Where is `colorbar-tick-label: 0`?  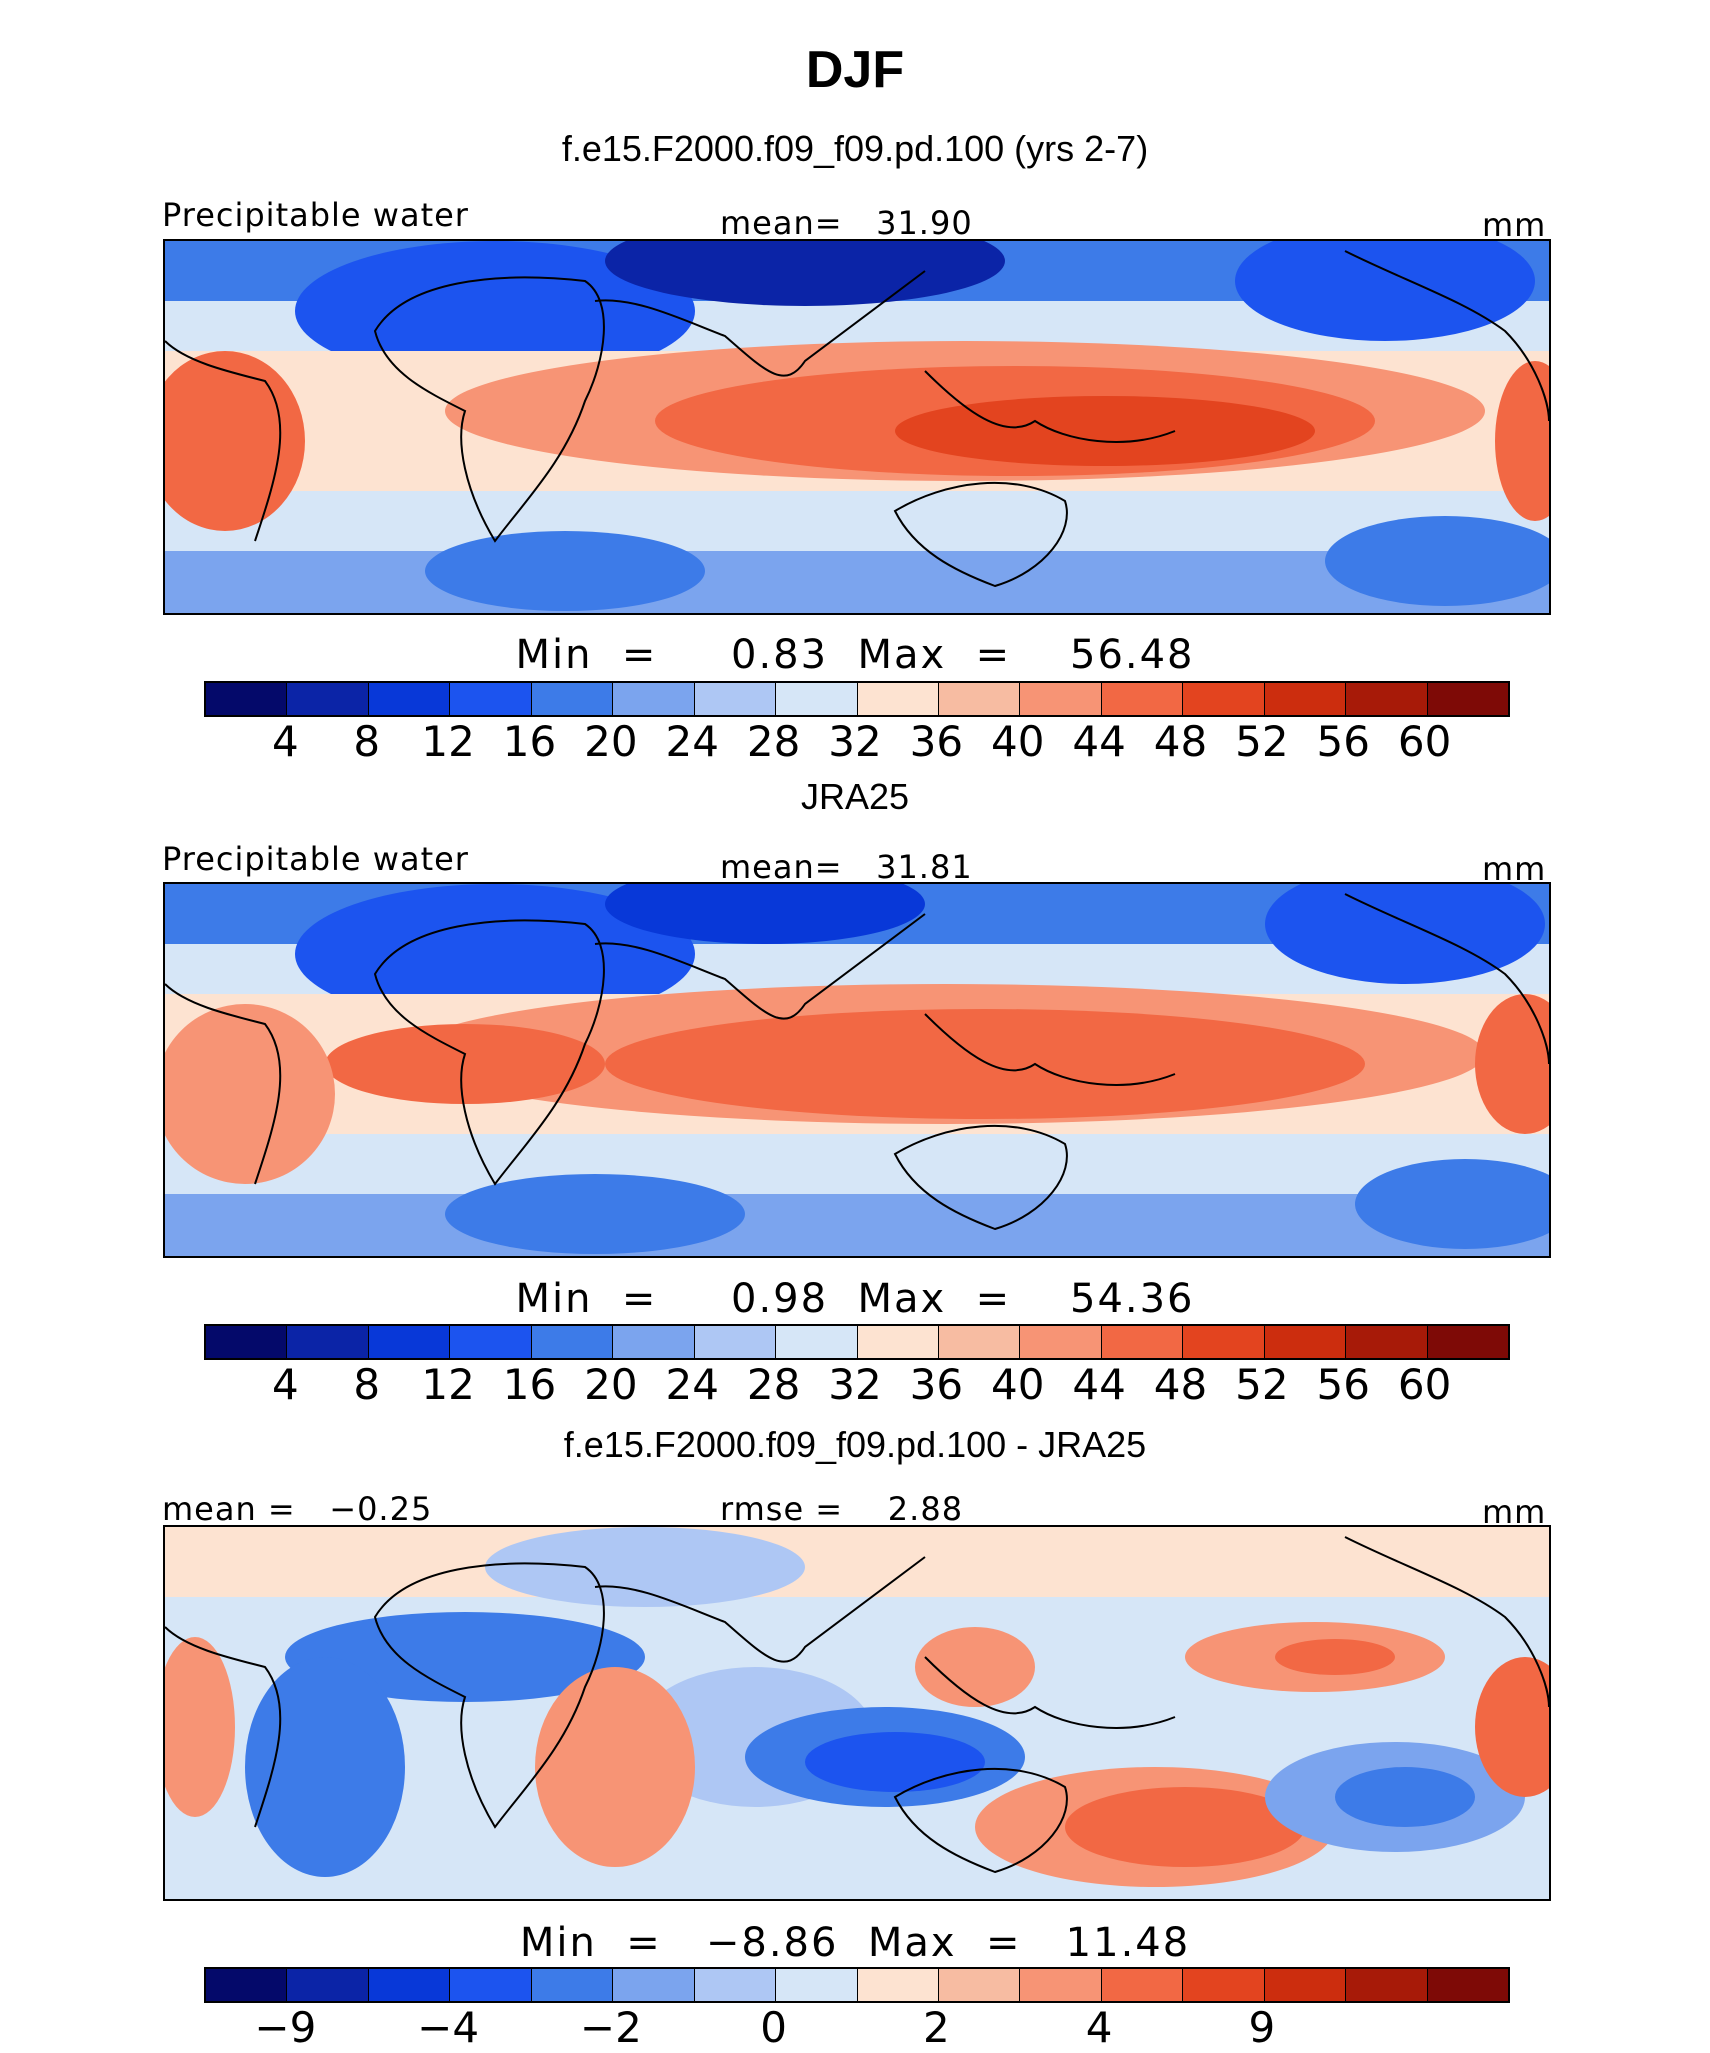
colorbar-tick-label: 0 is located at coordinates (773, 2027).